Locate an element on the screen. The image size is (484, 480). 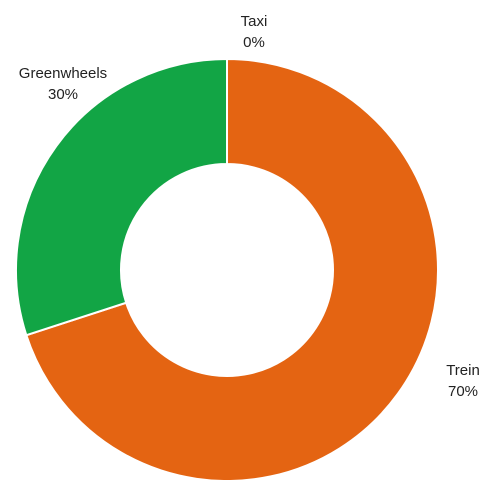
label-greenwheels-name: Greenwheels is located at coordinates (63, 73).